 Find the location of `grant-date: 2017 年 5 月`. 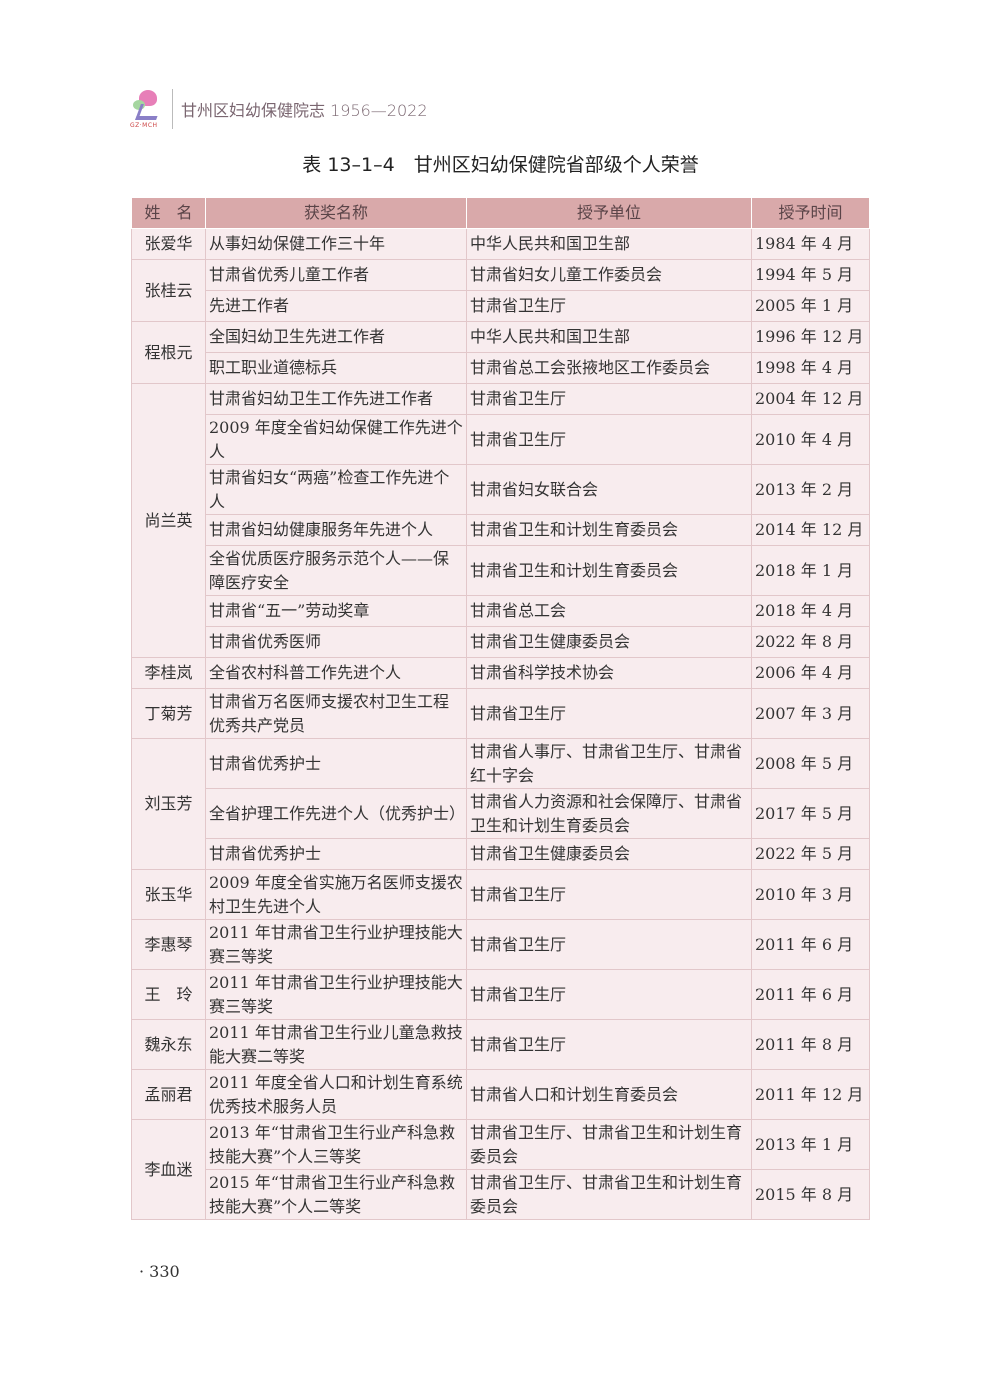

grant-date: 2017 年 5 月 is located at coordinates (810, 813).